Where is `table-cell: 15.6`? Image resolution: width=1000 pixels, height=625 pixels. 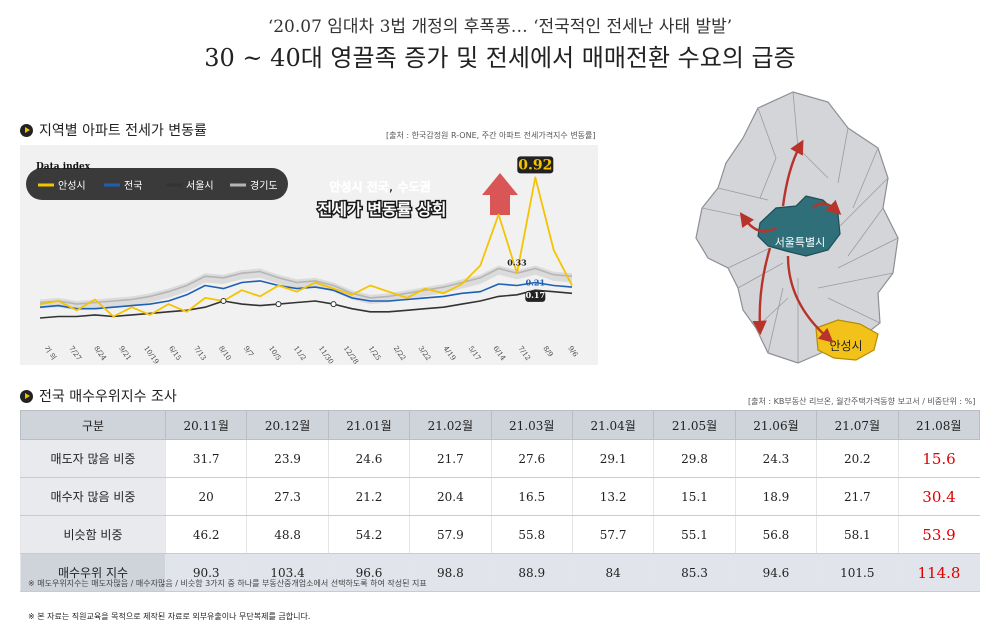
table-cell: 15.6 is located at coordinates (938, 458).